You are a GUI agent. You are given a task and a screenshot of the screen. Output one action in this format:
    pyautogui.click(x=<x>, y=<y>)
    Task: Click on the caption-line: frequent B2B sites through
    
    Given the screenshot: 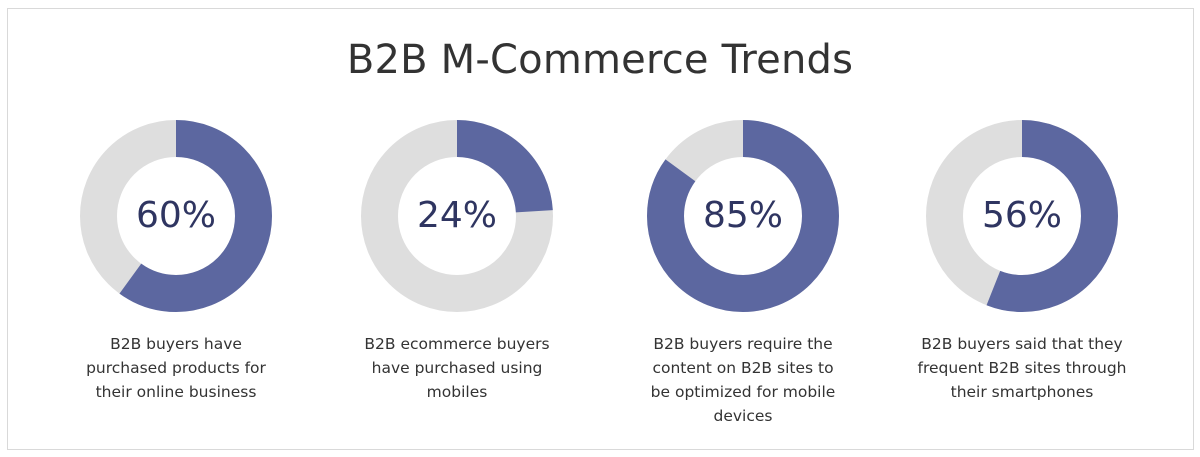 What is the action you would take?
    pyautogui.click(x=1022, y=368)
    